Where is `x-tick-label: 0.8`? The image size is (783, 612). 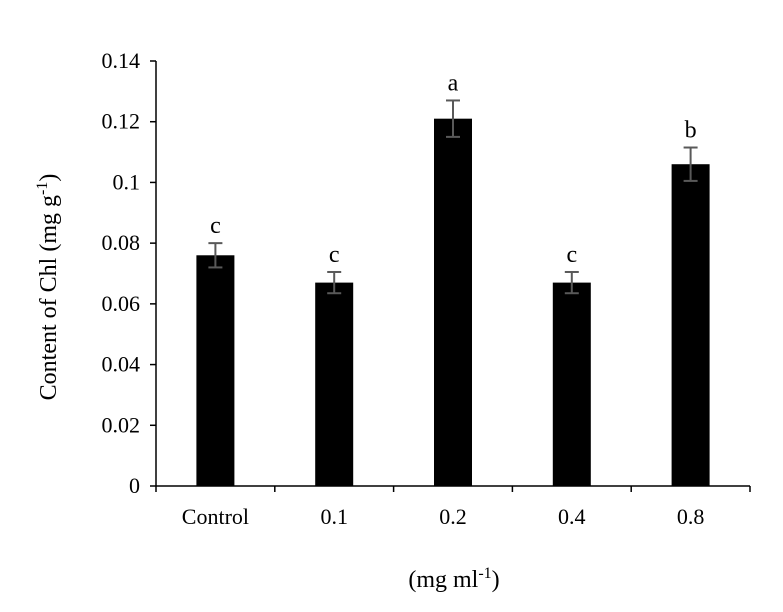
x-tick-label: 0.8 is located at coordinates (691, 516).